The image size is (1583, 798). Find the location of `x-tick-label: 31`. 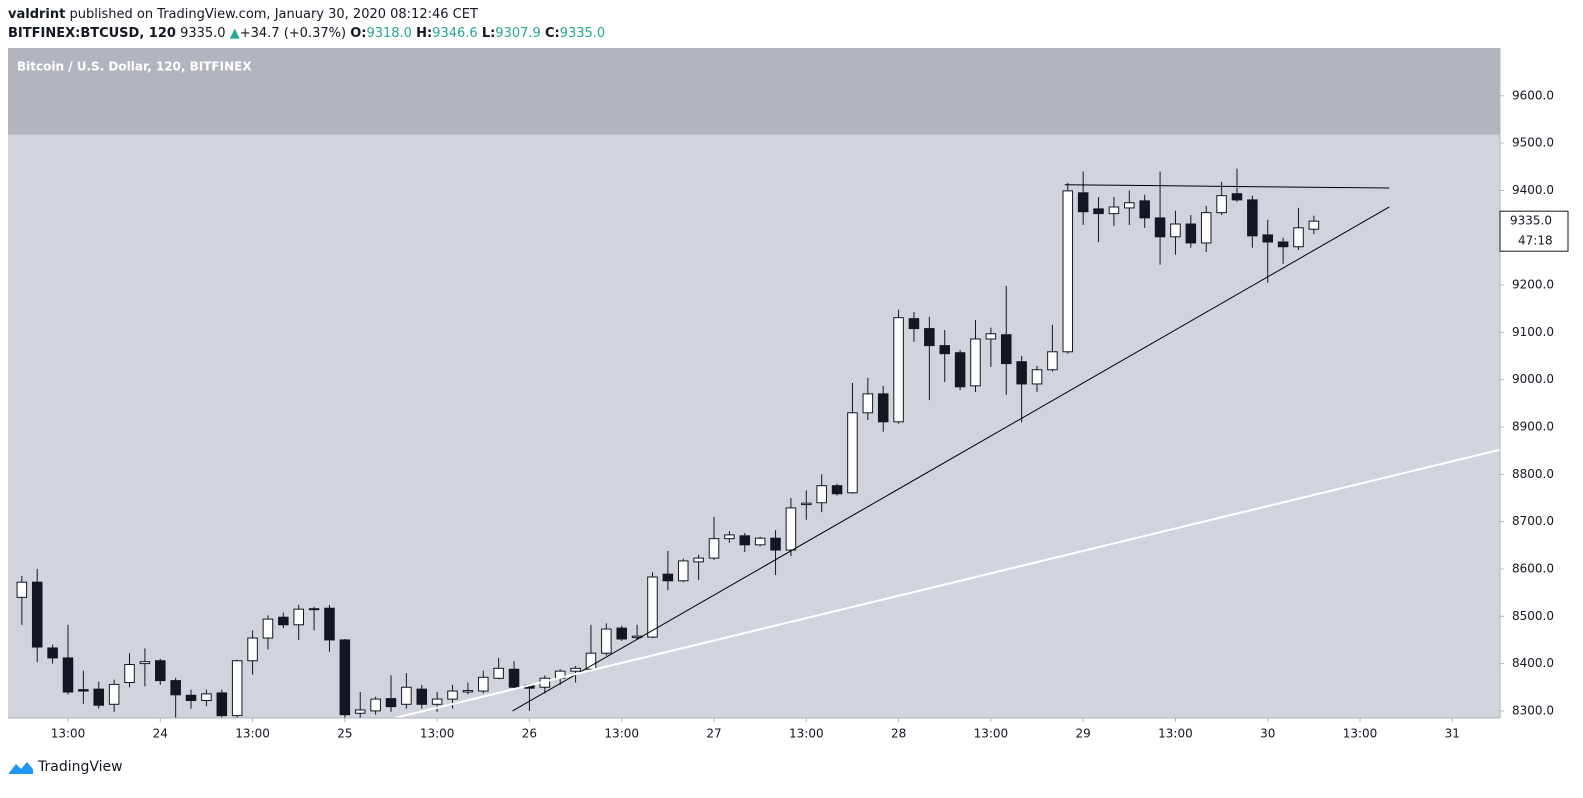

x-tick-label: 31 is located at coordinates (1452, 734).